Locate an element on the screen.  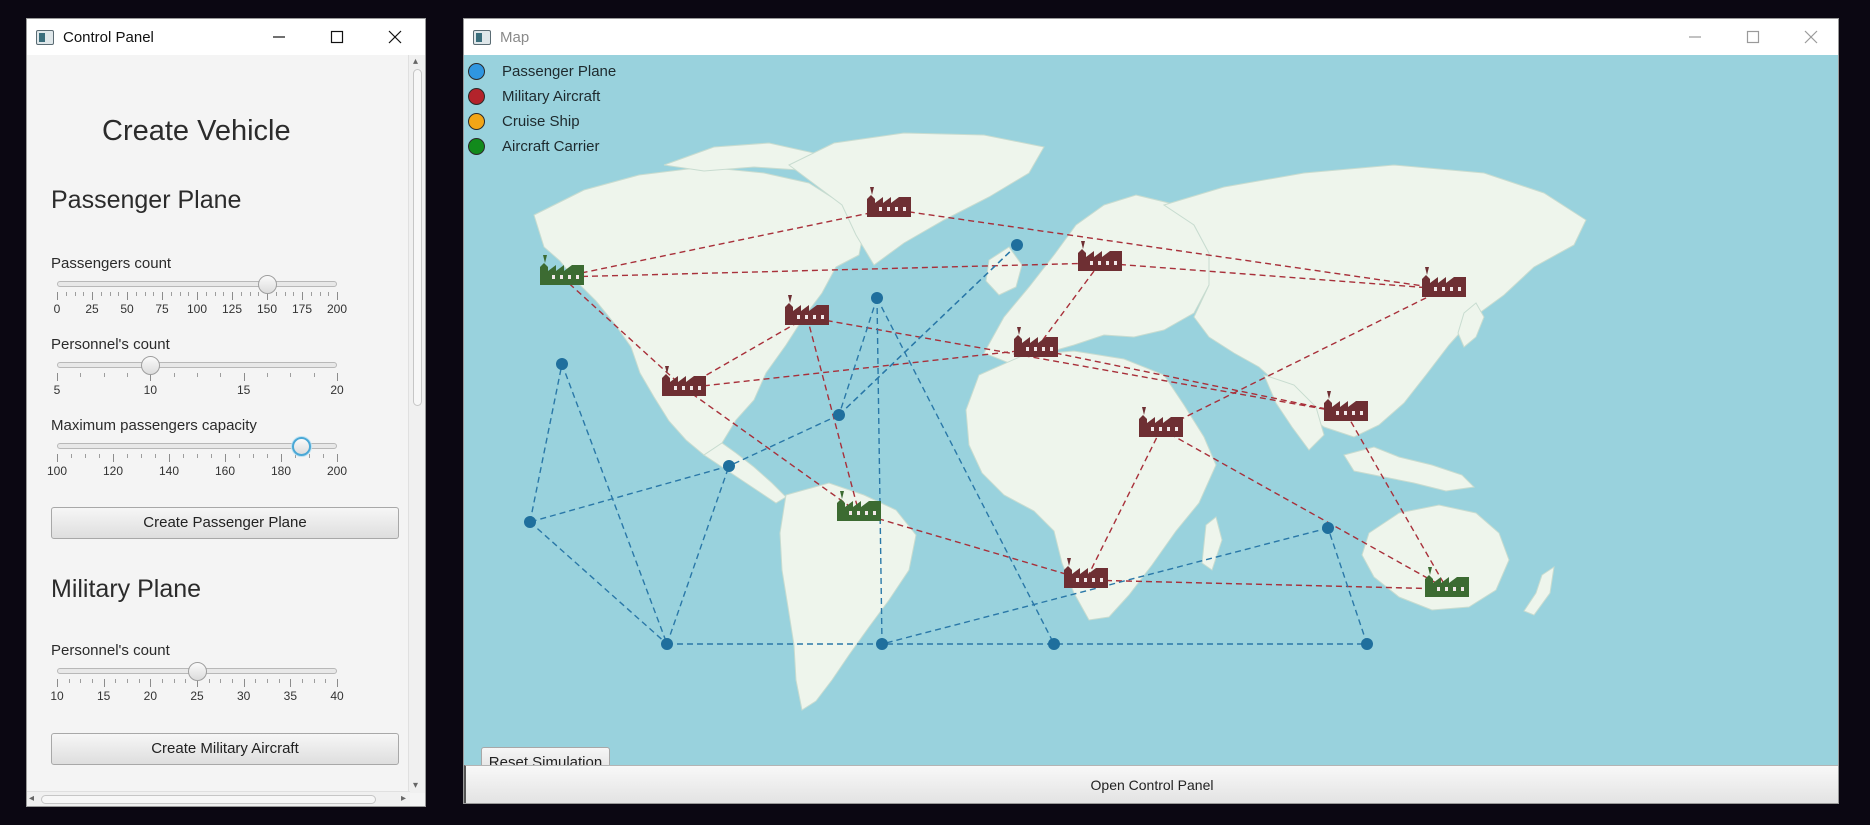
slider-tick-label: 40 is located at coordinates (337, 696).